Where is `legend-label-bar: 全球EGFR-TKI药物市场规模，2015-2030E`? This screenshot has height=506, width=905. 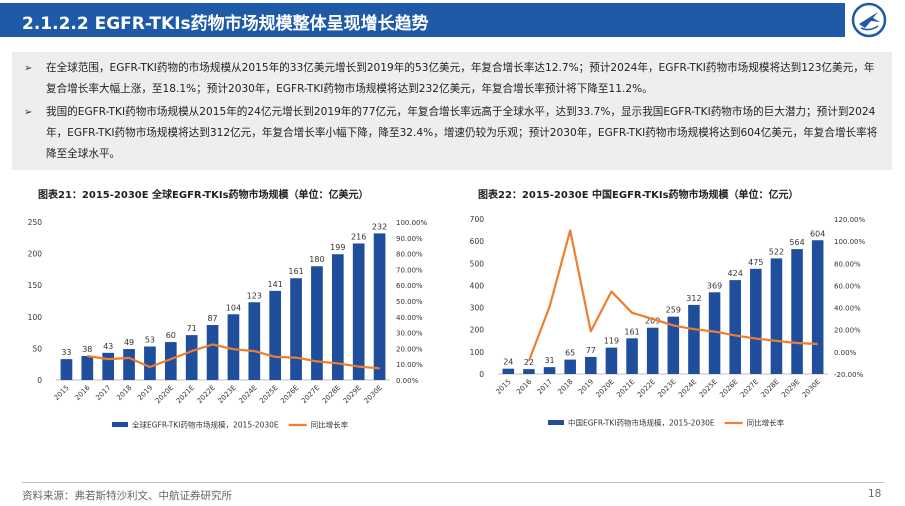
legend-label-bar: 全球EGFR-TKI药物市场规模，2015-2030E is located at coordinates (205, 425).